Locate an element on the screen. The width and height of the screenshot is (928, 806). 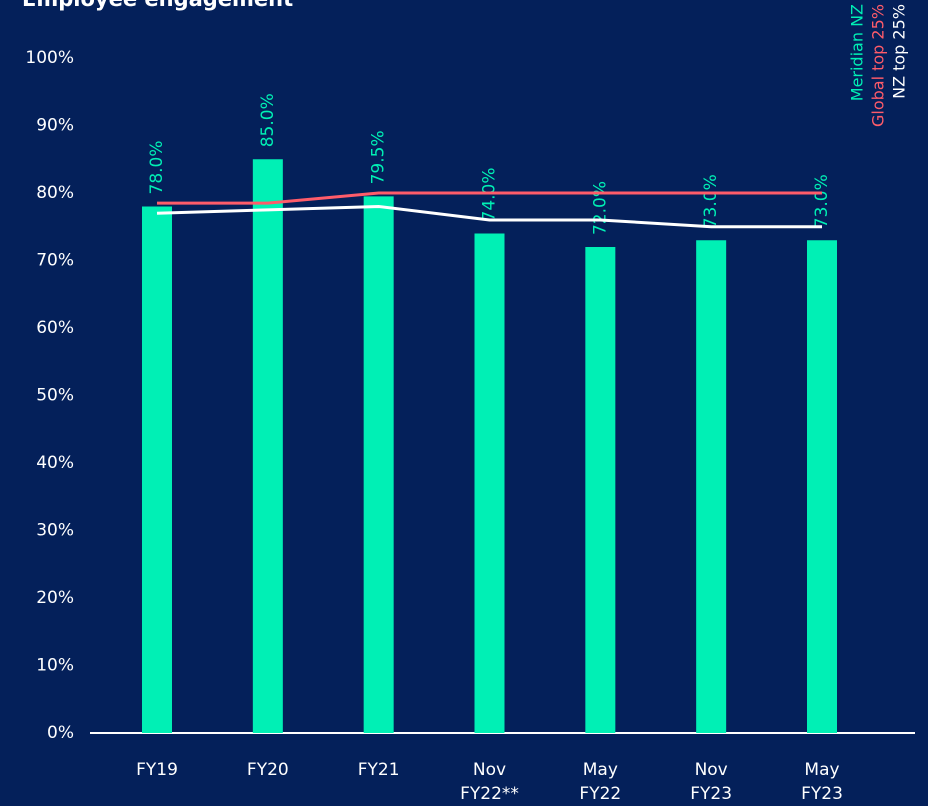
x-tick-label: FY21 is located at coordinates (379, 770).